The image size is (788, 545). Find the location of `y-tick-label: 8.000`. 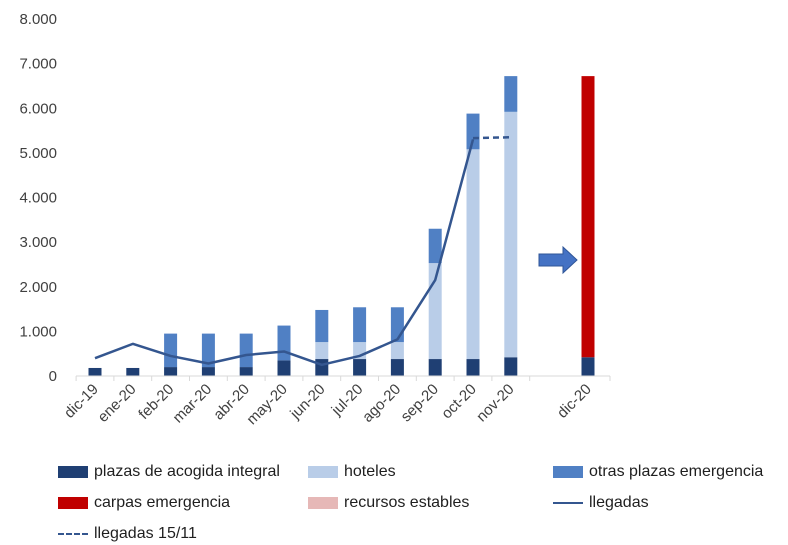

y-tick-label: 8.000 is located at coordinates (38, 19).